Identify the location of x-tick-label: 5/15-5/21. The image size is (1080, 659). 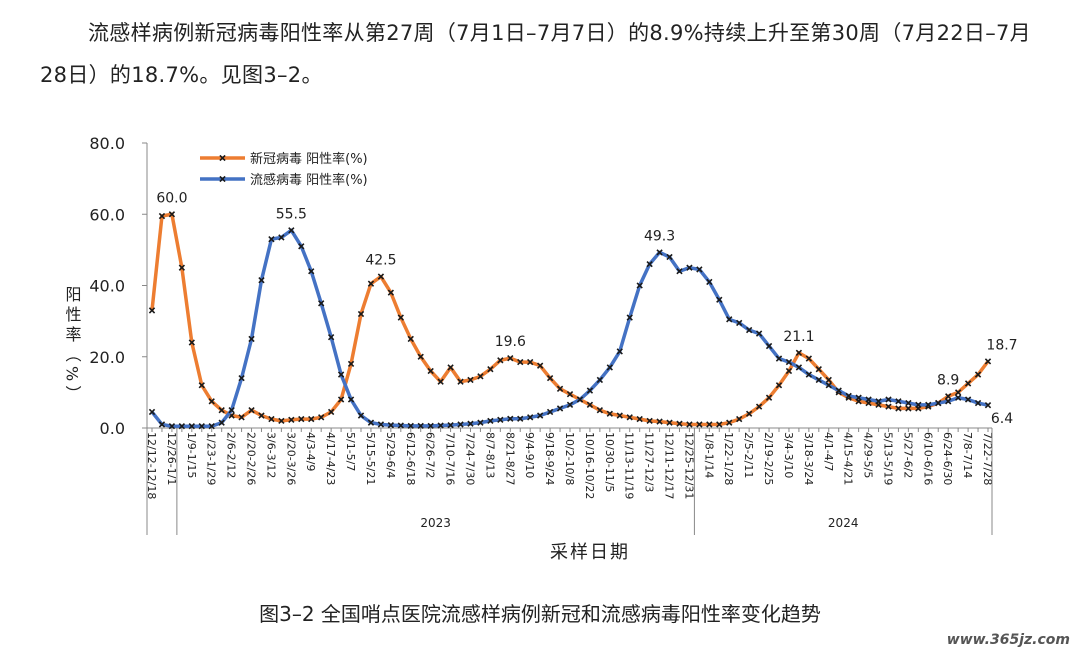
(370, 458).